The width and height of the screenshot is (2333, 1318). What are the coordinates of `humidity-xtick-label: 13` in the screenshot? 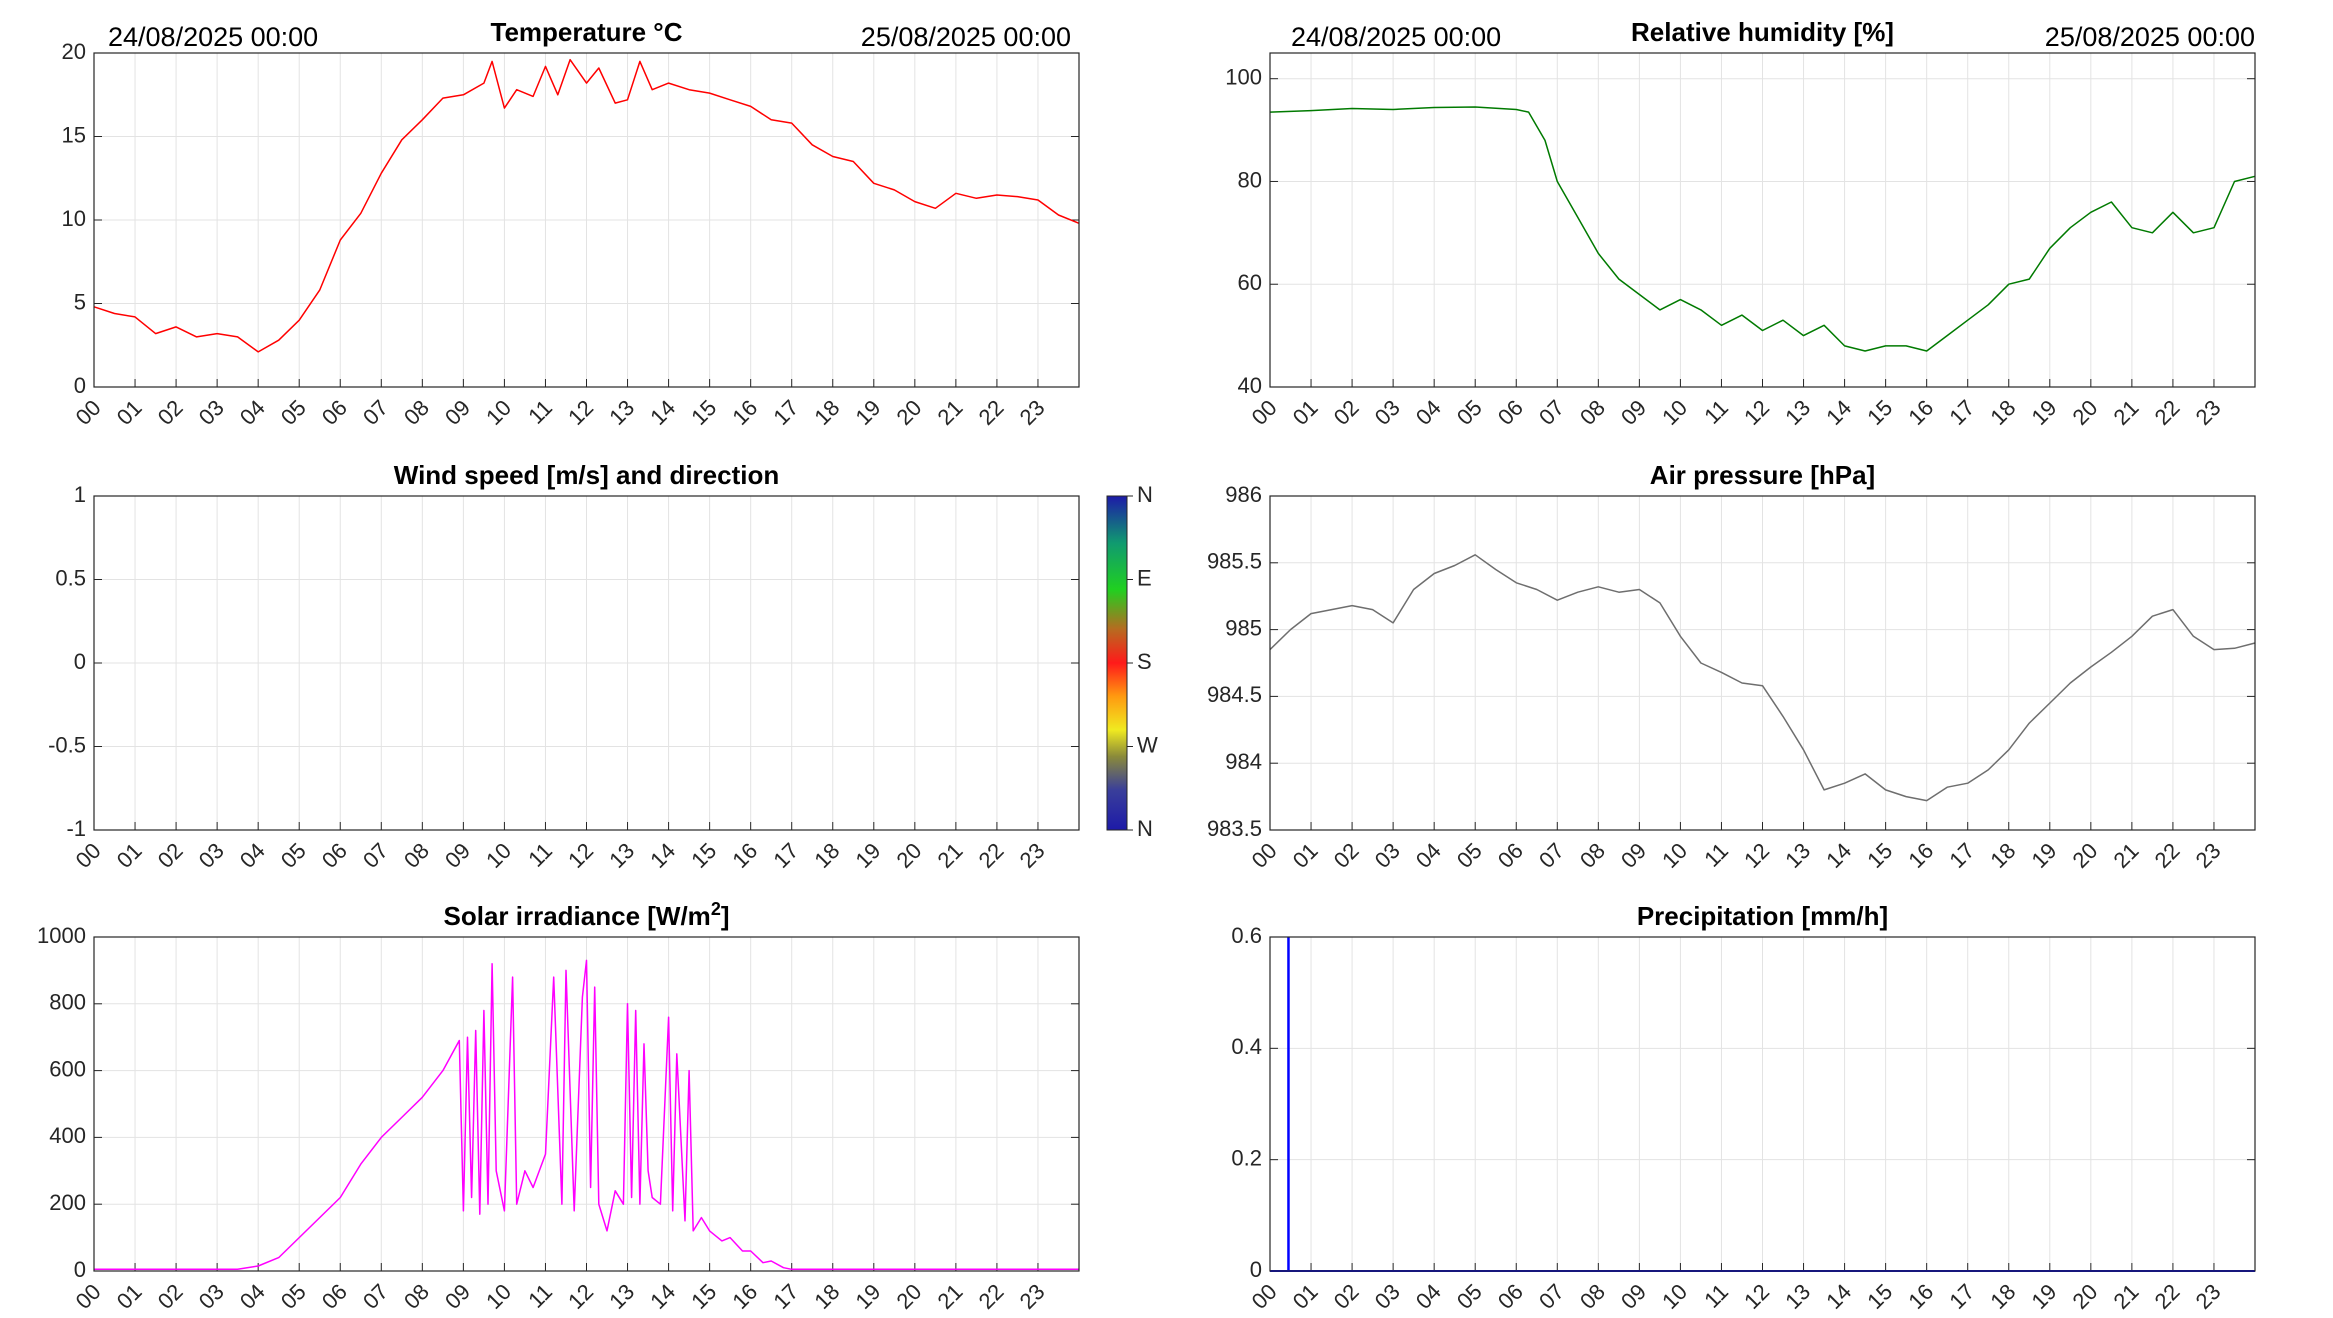 It's located at (1797, 412).